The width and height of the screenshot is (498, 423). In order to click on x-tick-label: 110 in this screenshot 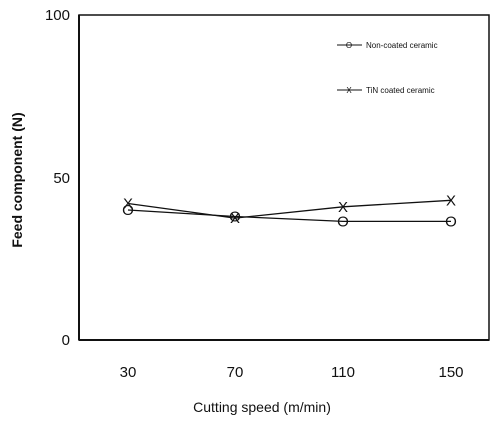, I will do `click(343, 372)`.